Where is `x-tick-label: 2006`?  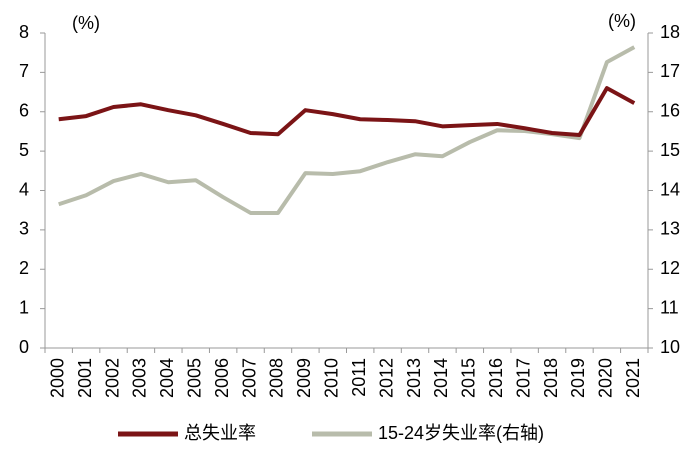
x-tick-label: 2006 is located at coordinates (222, 378).